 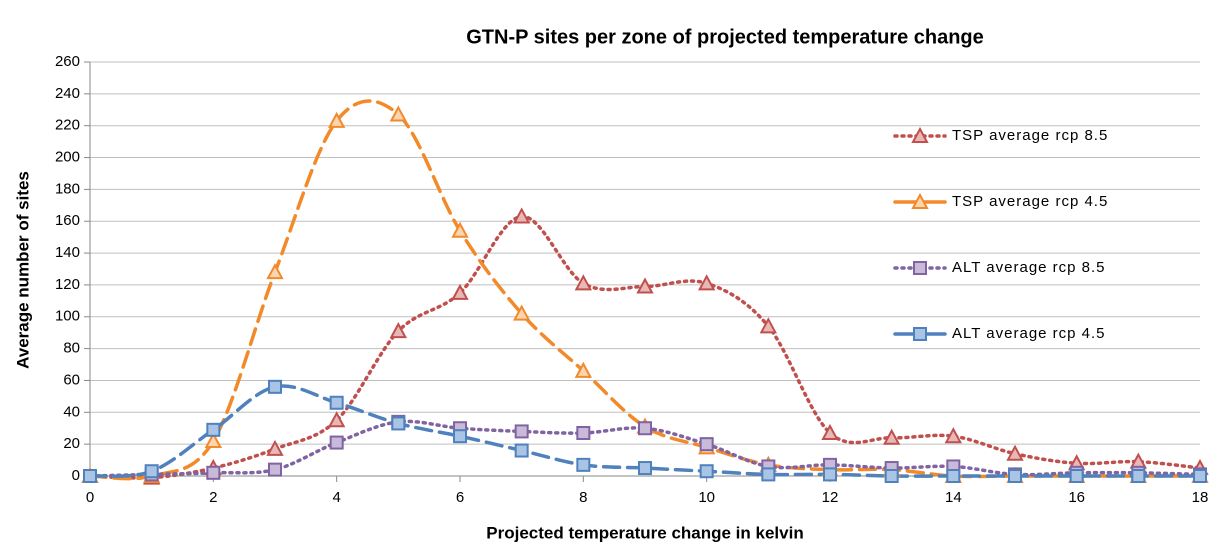 What do you see at coordinates (71, 443) in the screenshot?
I see `y-tick-label: 20` at bounding box center [71, 443].